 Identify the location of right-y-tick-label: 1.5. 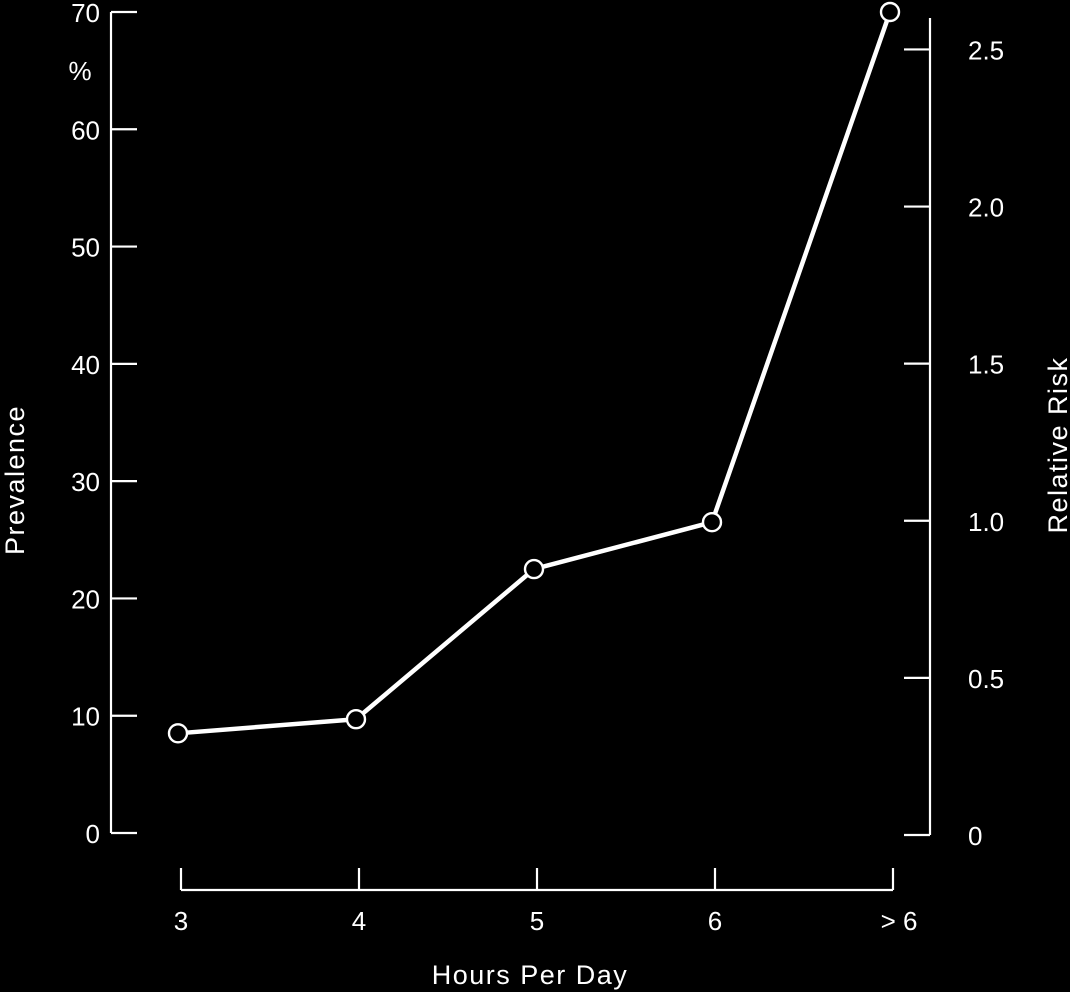
(986, 365).